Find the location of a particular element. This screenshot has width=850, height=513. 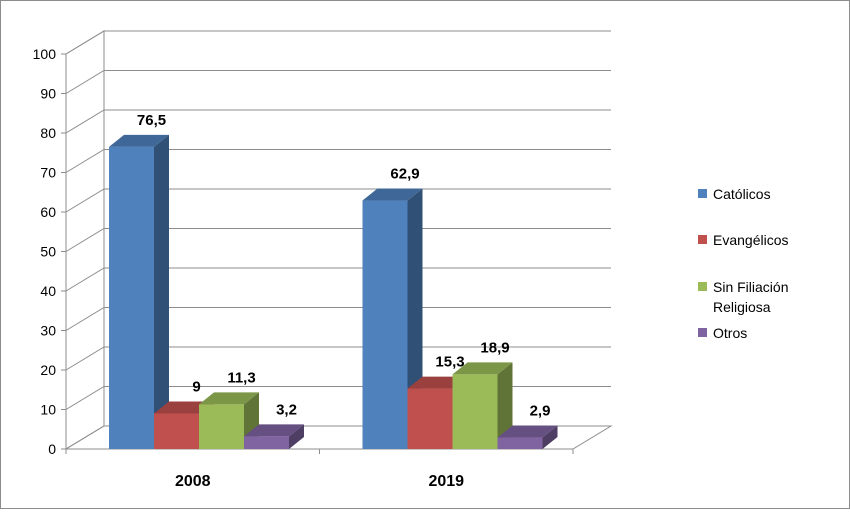

y-tick-label: 0 is located at coordinates (52, 449).